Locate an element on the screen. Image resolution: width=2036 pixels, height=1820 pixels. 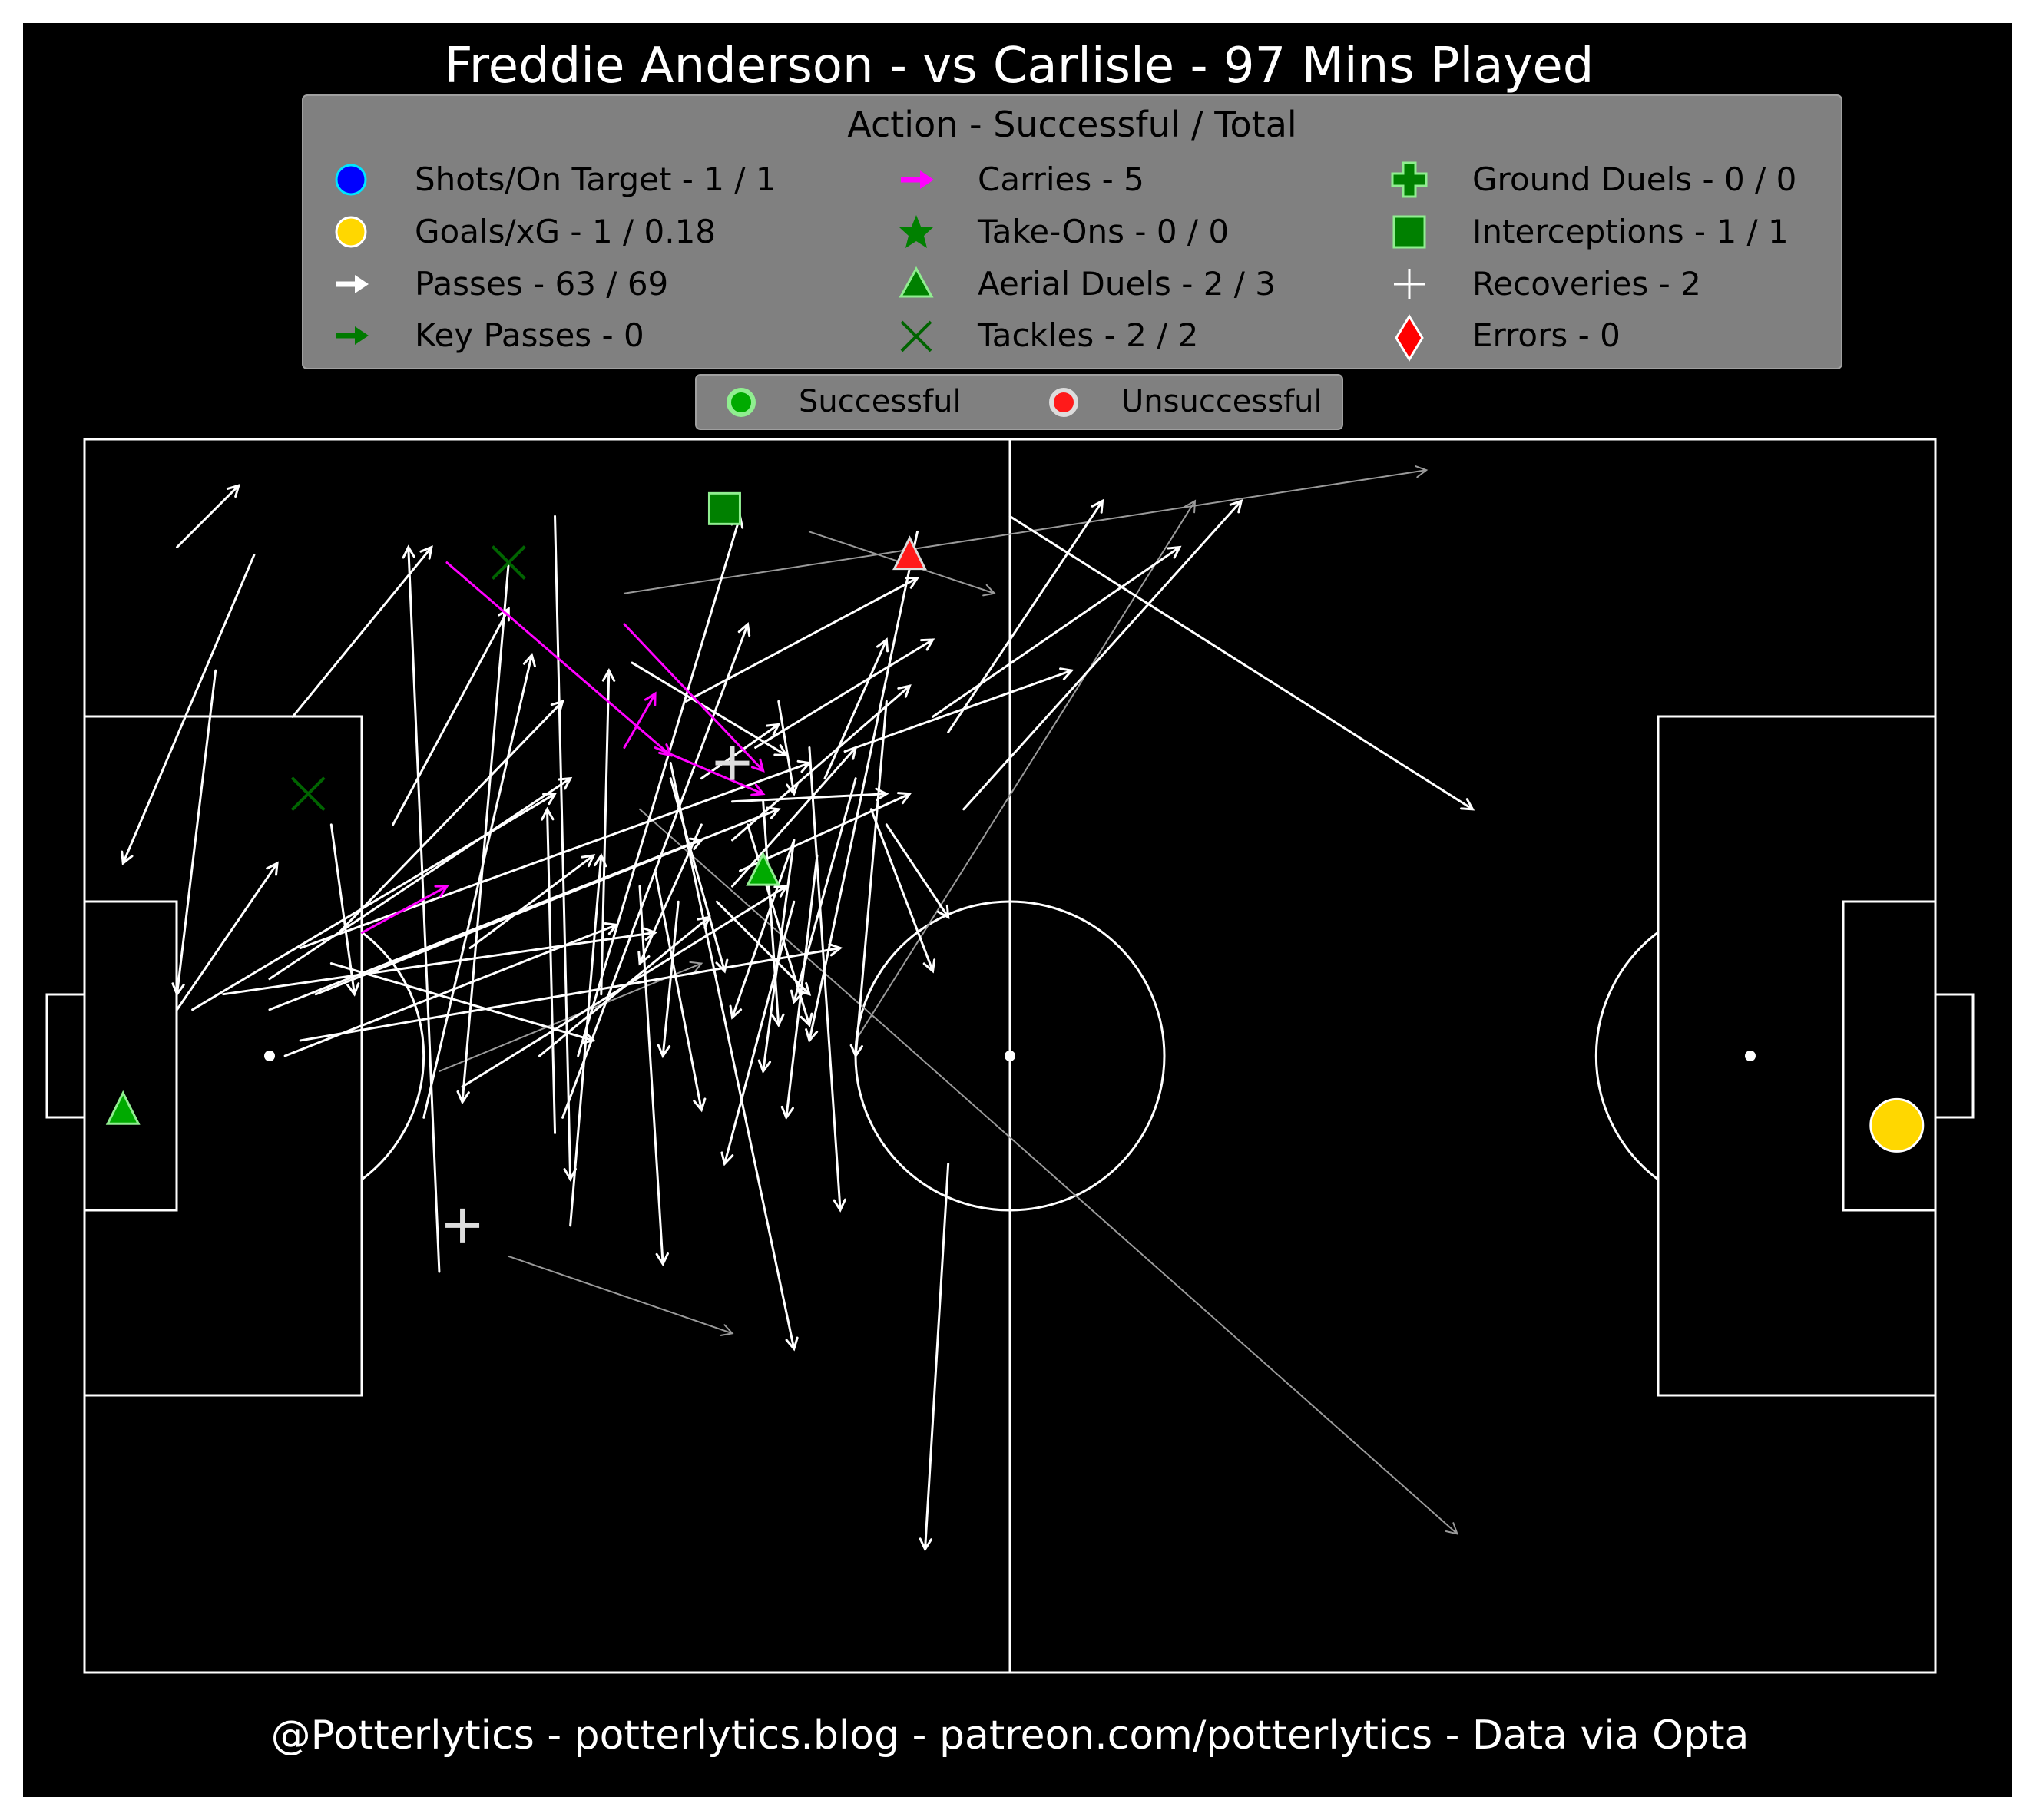
green-square-icon is located at coordinates (1409, 232).